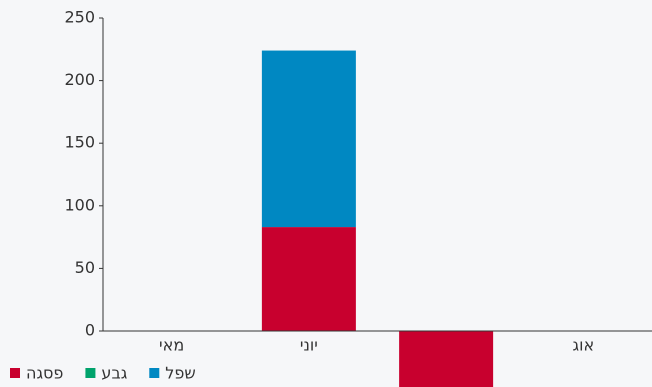 This screenshot has height=387, width=652. Describe the element at coordinates (171, 345) in the screenshot. I see `x-tick-label: מאי` at that location.